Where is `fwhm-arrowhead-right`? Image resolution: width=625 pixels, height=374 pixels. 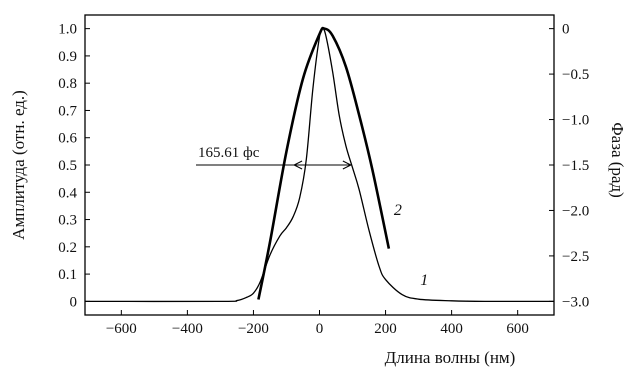
fwhm-arrowhead-right is located at coordinates (347, 165).